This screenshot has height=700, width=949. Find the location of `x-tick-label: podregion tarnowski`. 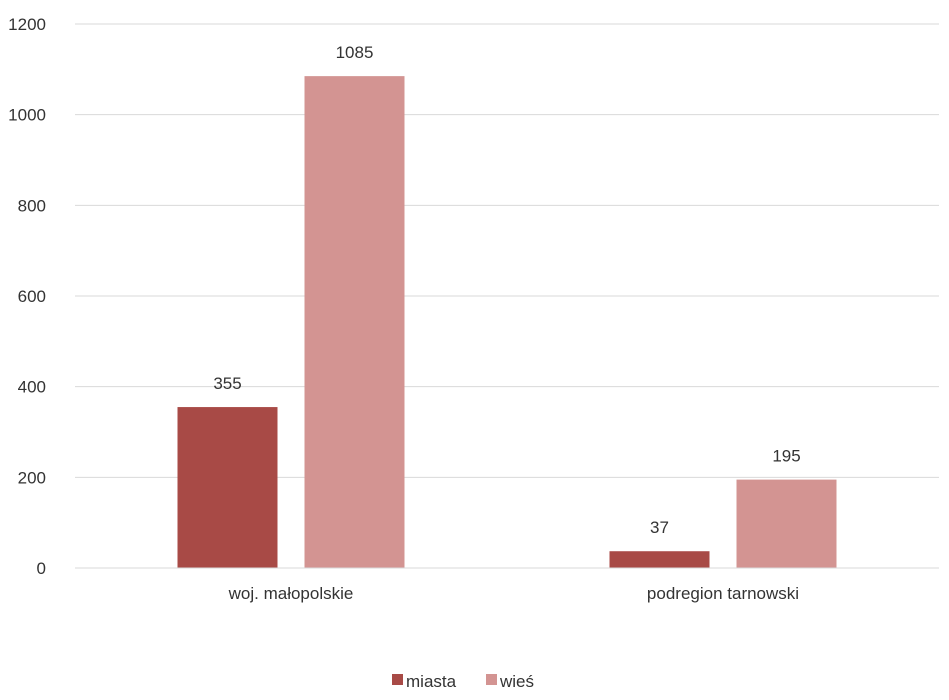

x-tick-label: podregion tarnowski is located at coordinates (723, 593).